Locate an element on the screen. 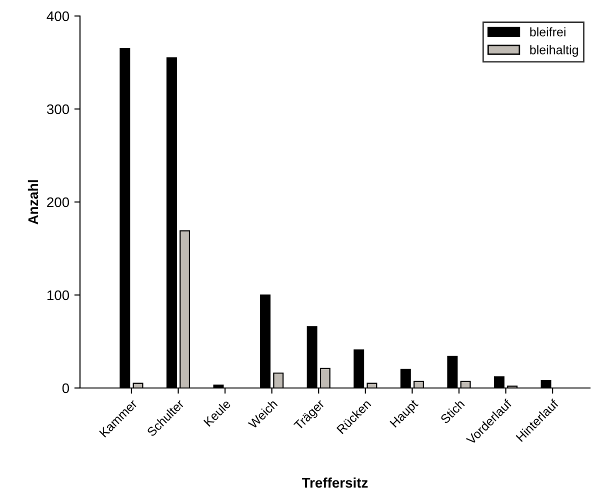  y-axis-title: Anzahl is located at coordinates (33, 202).